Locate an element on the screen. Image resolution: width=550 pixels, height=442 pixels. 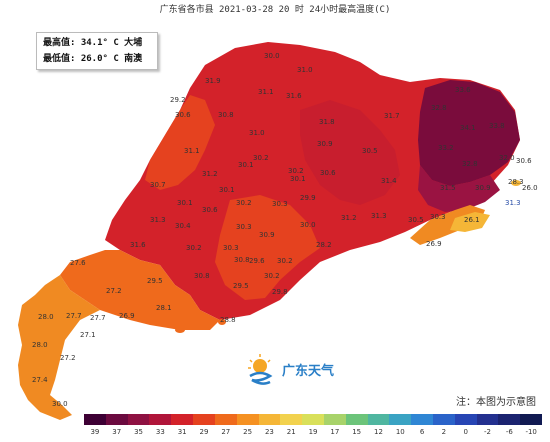
station-temp-label: 31.7 is located at coordinates (392, 116).